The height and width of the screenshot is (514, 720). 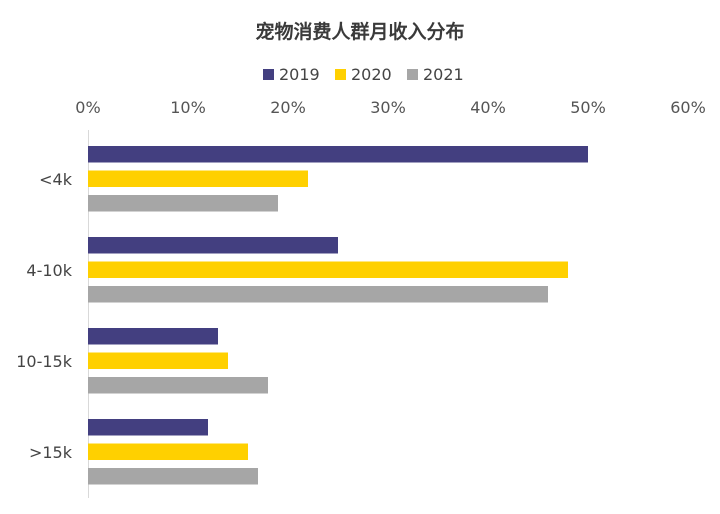 I want to click on x-axis-ticks: 0% 10% 20% 30% 40% 50% 60%, so click(x=390, y=107).